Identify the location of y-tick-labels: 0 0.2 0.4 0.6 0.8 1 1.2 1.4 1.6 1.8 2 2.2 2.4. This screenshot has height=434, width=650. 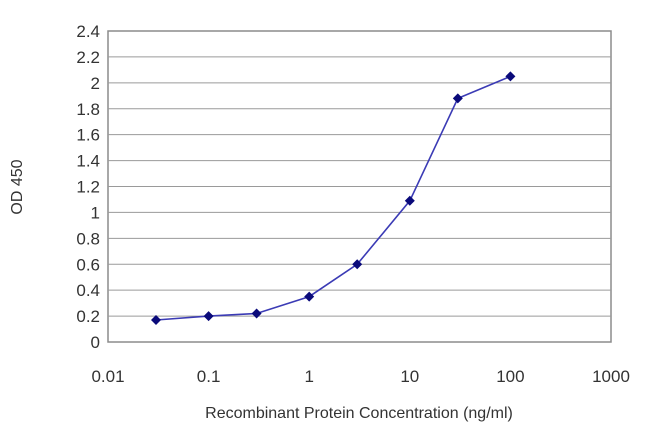
(88, 187).